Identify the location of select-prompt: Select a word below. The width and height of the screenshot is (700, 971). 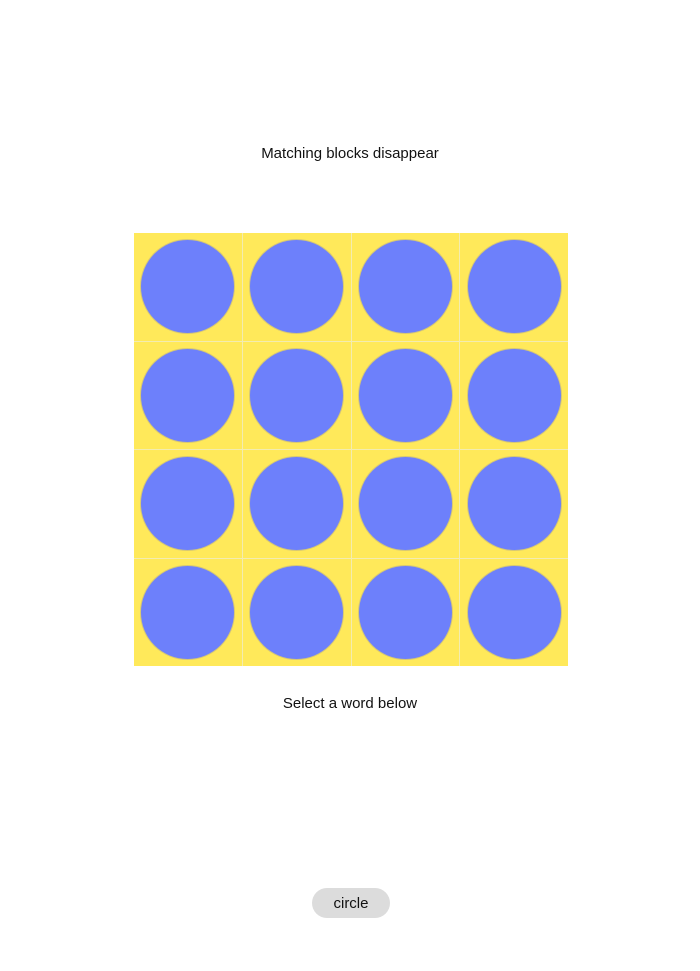
(350, 703).